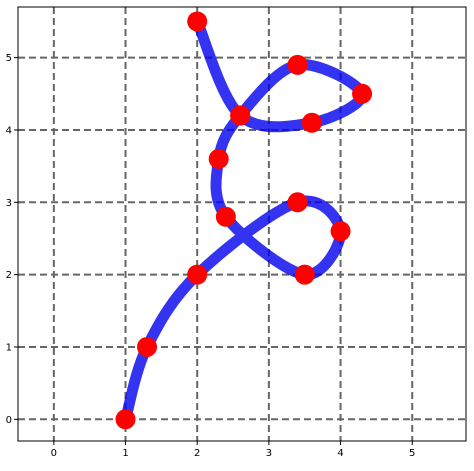 The height and width of the screenshot is (471, 474). I want to click on y-tick-label: 0, so click(9, 420).